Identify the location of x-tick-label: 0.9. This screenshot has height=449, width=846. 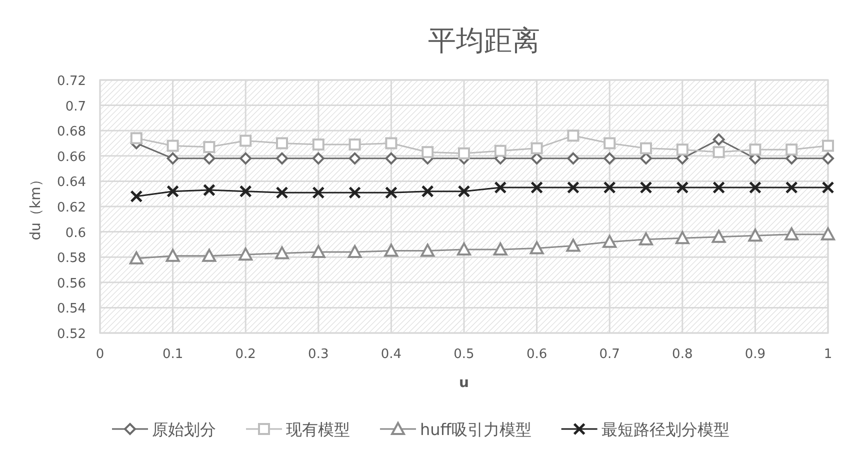
(755, 354).